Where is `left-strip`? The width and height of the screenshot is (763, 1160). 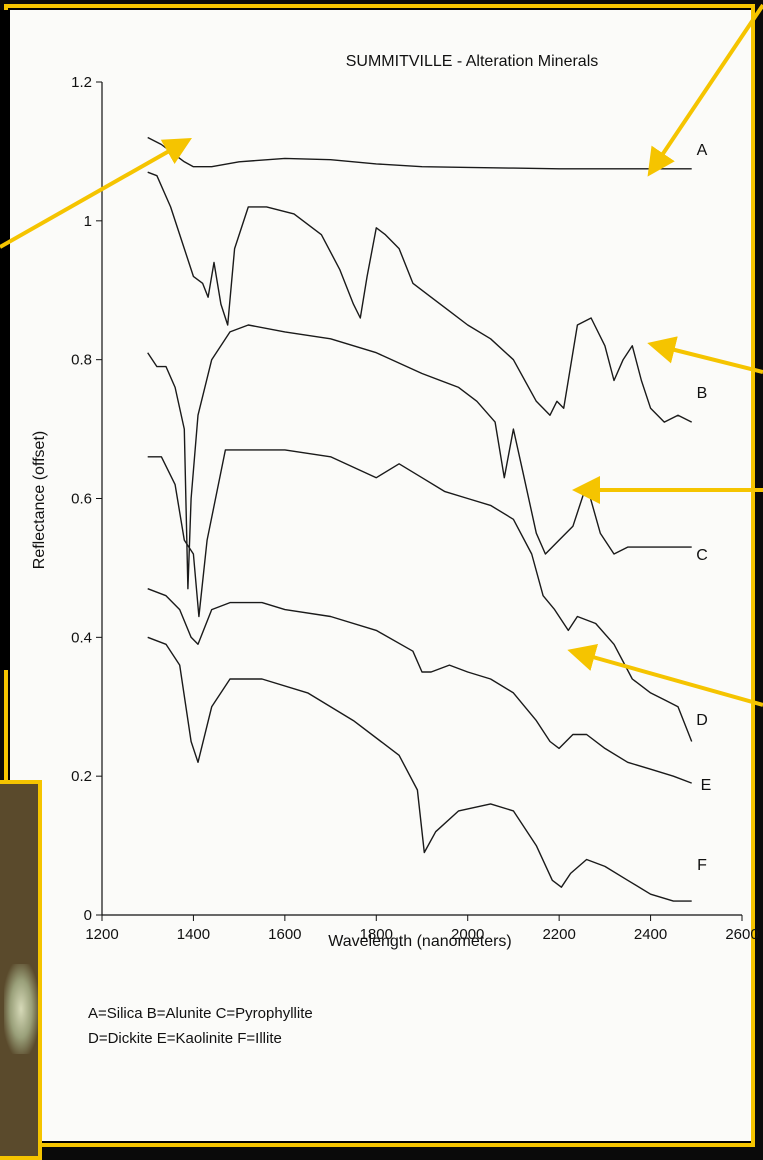
left-strip is located at coordinates (5, 340).